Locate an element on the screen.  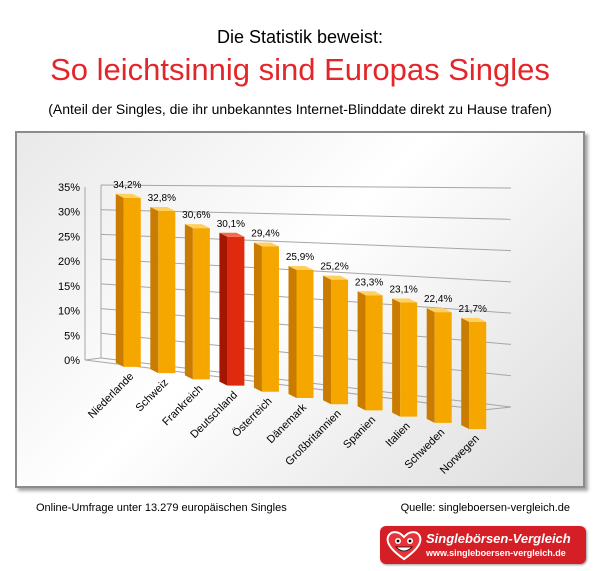
y-tick-label: 0% is located at coordinates (72, 361).